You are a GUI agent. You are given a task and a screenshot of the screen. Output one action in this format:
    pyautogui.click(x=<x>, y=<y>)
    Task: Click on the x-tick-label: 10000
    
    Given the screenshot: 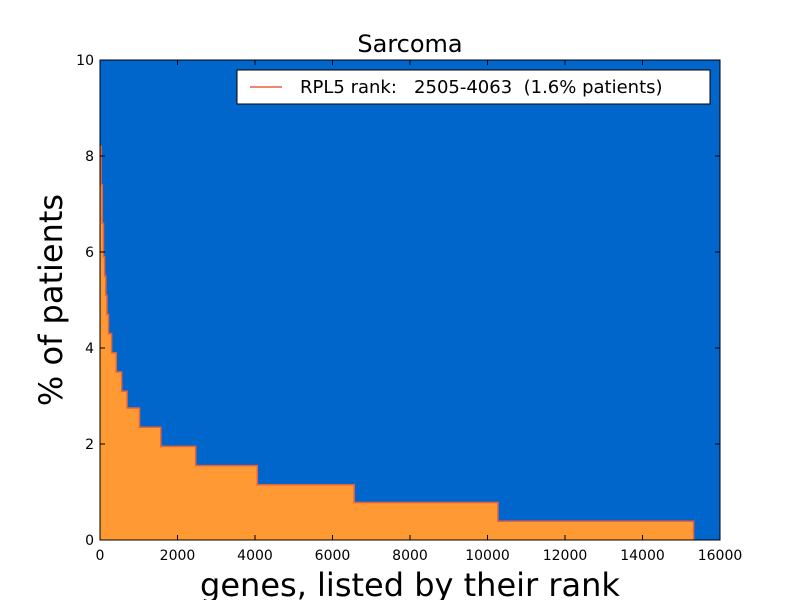 What is the action you would take?
    pyautogui.click(x=487, y=556)
    